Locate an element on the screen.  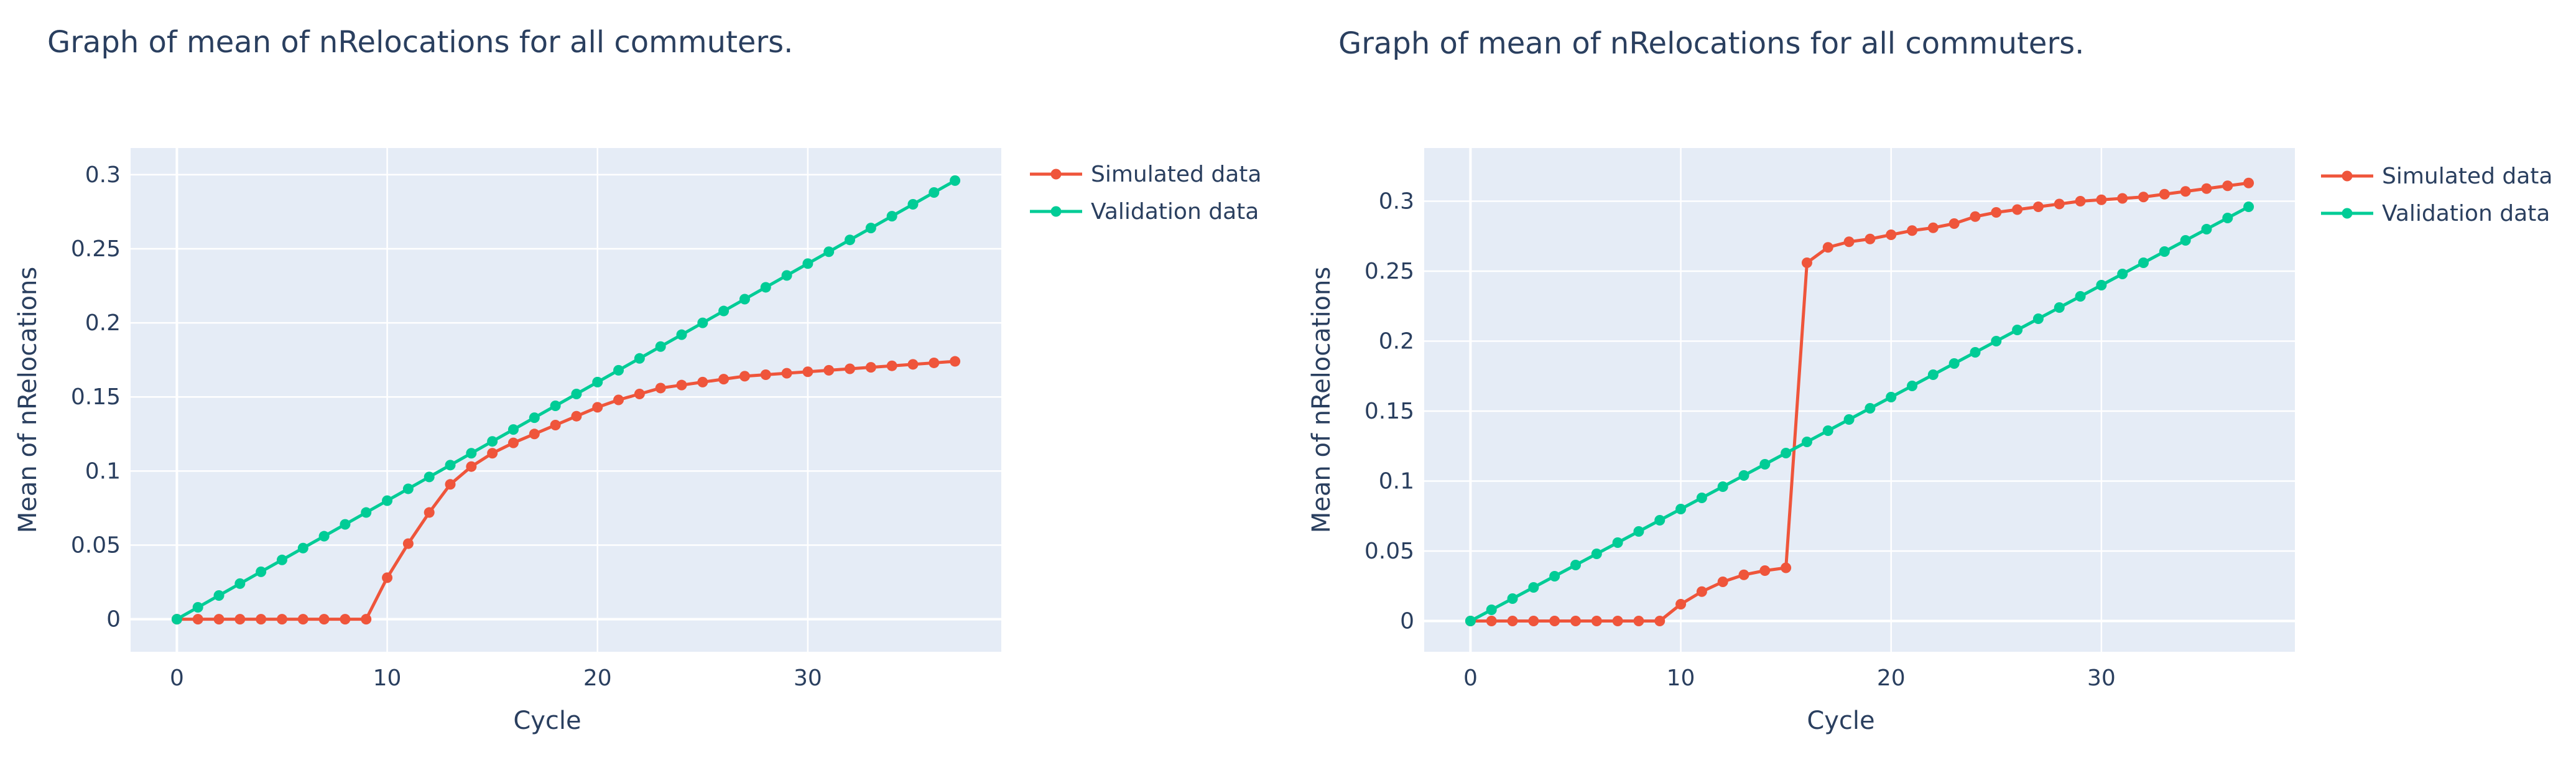
x-tick-label: 20 is located at coordinates (1892, 678).